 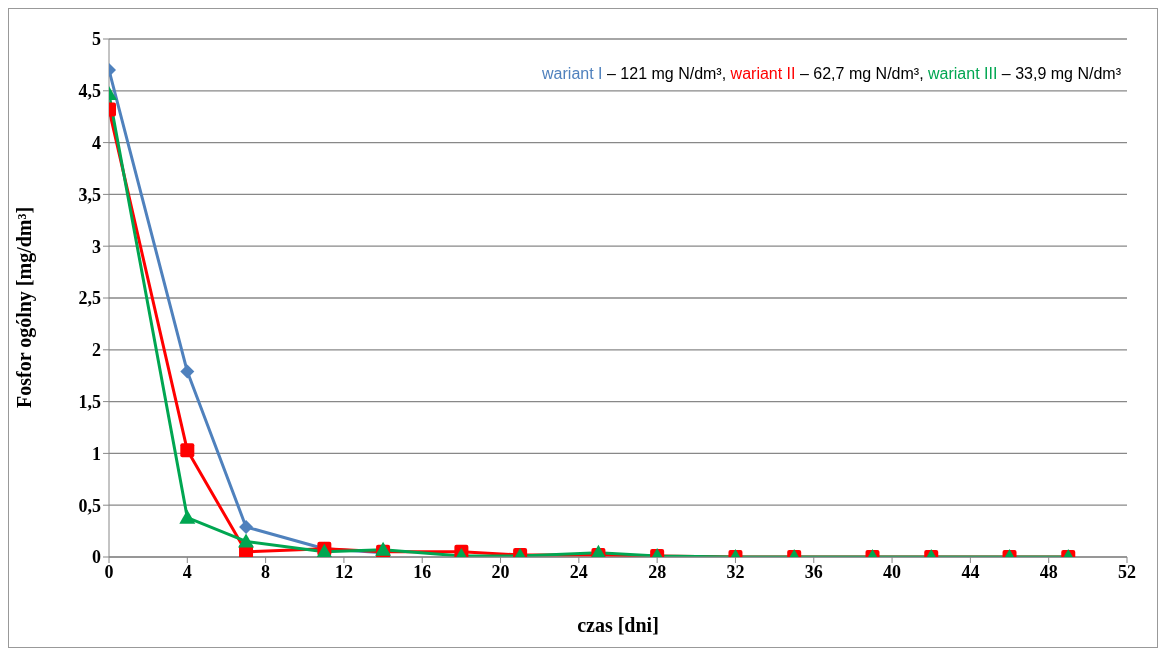 I want to click on y-tick-label: 3,5, so click(x=89, y=194).